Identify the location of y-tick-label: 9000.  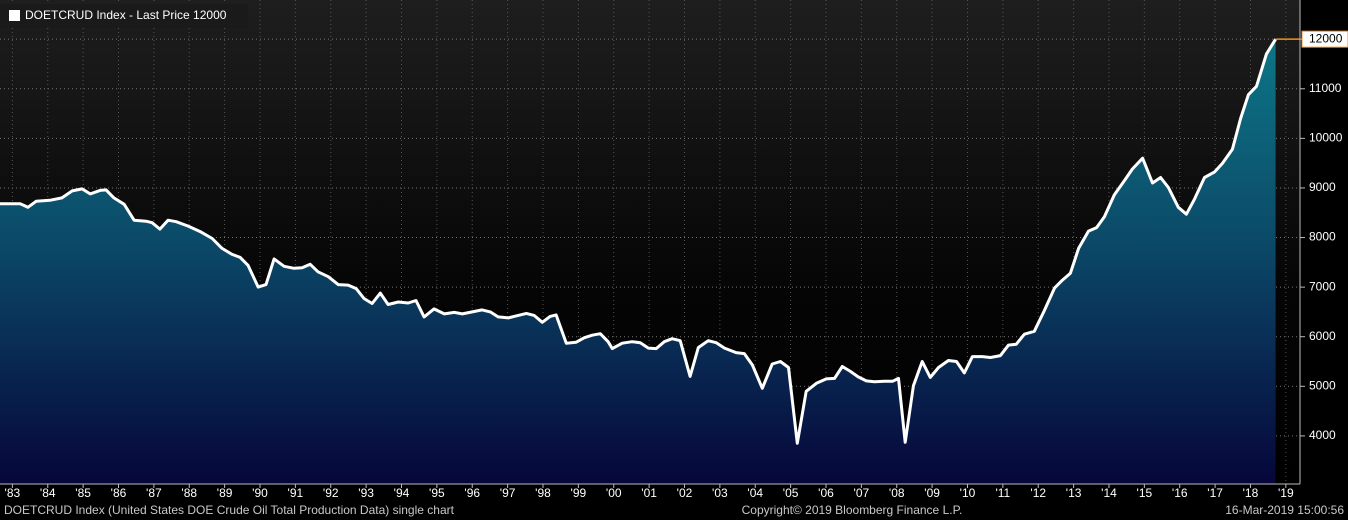
(1322, 187).